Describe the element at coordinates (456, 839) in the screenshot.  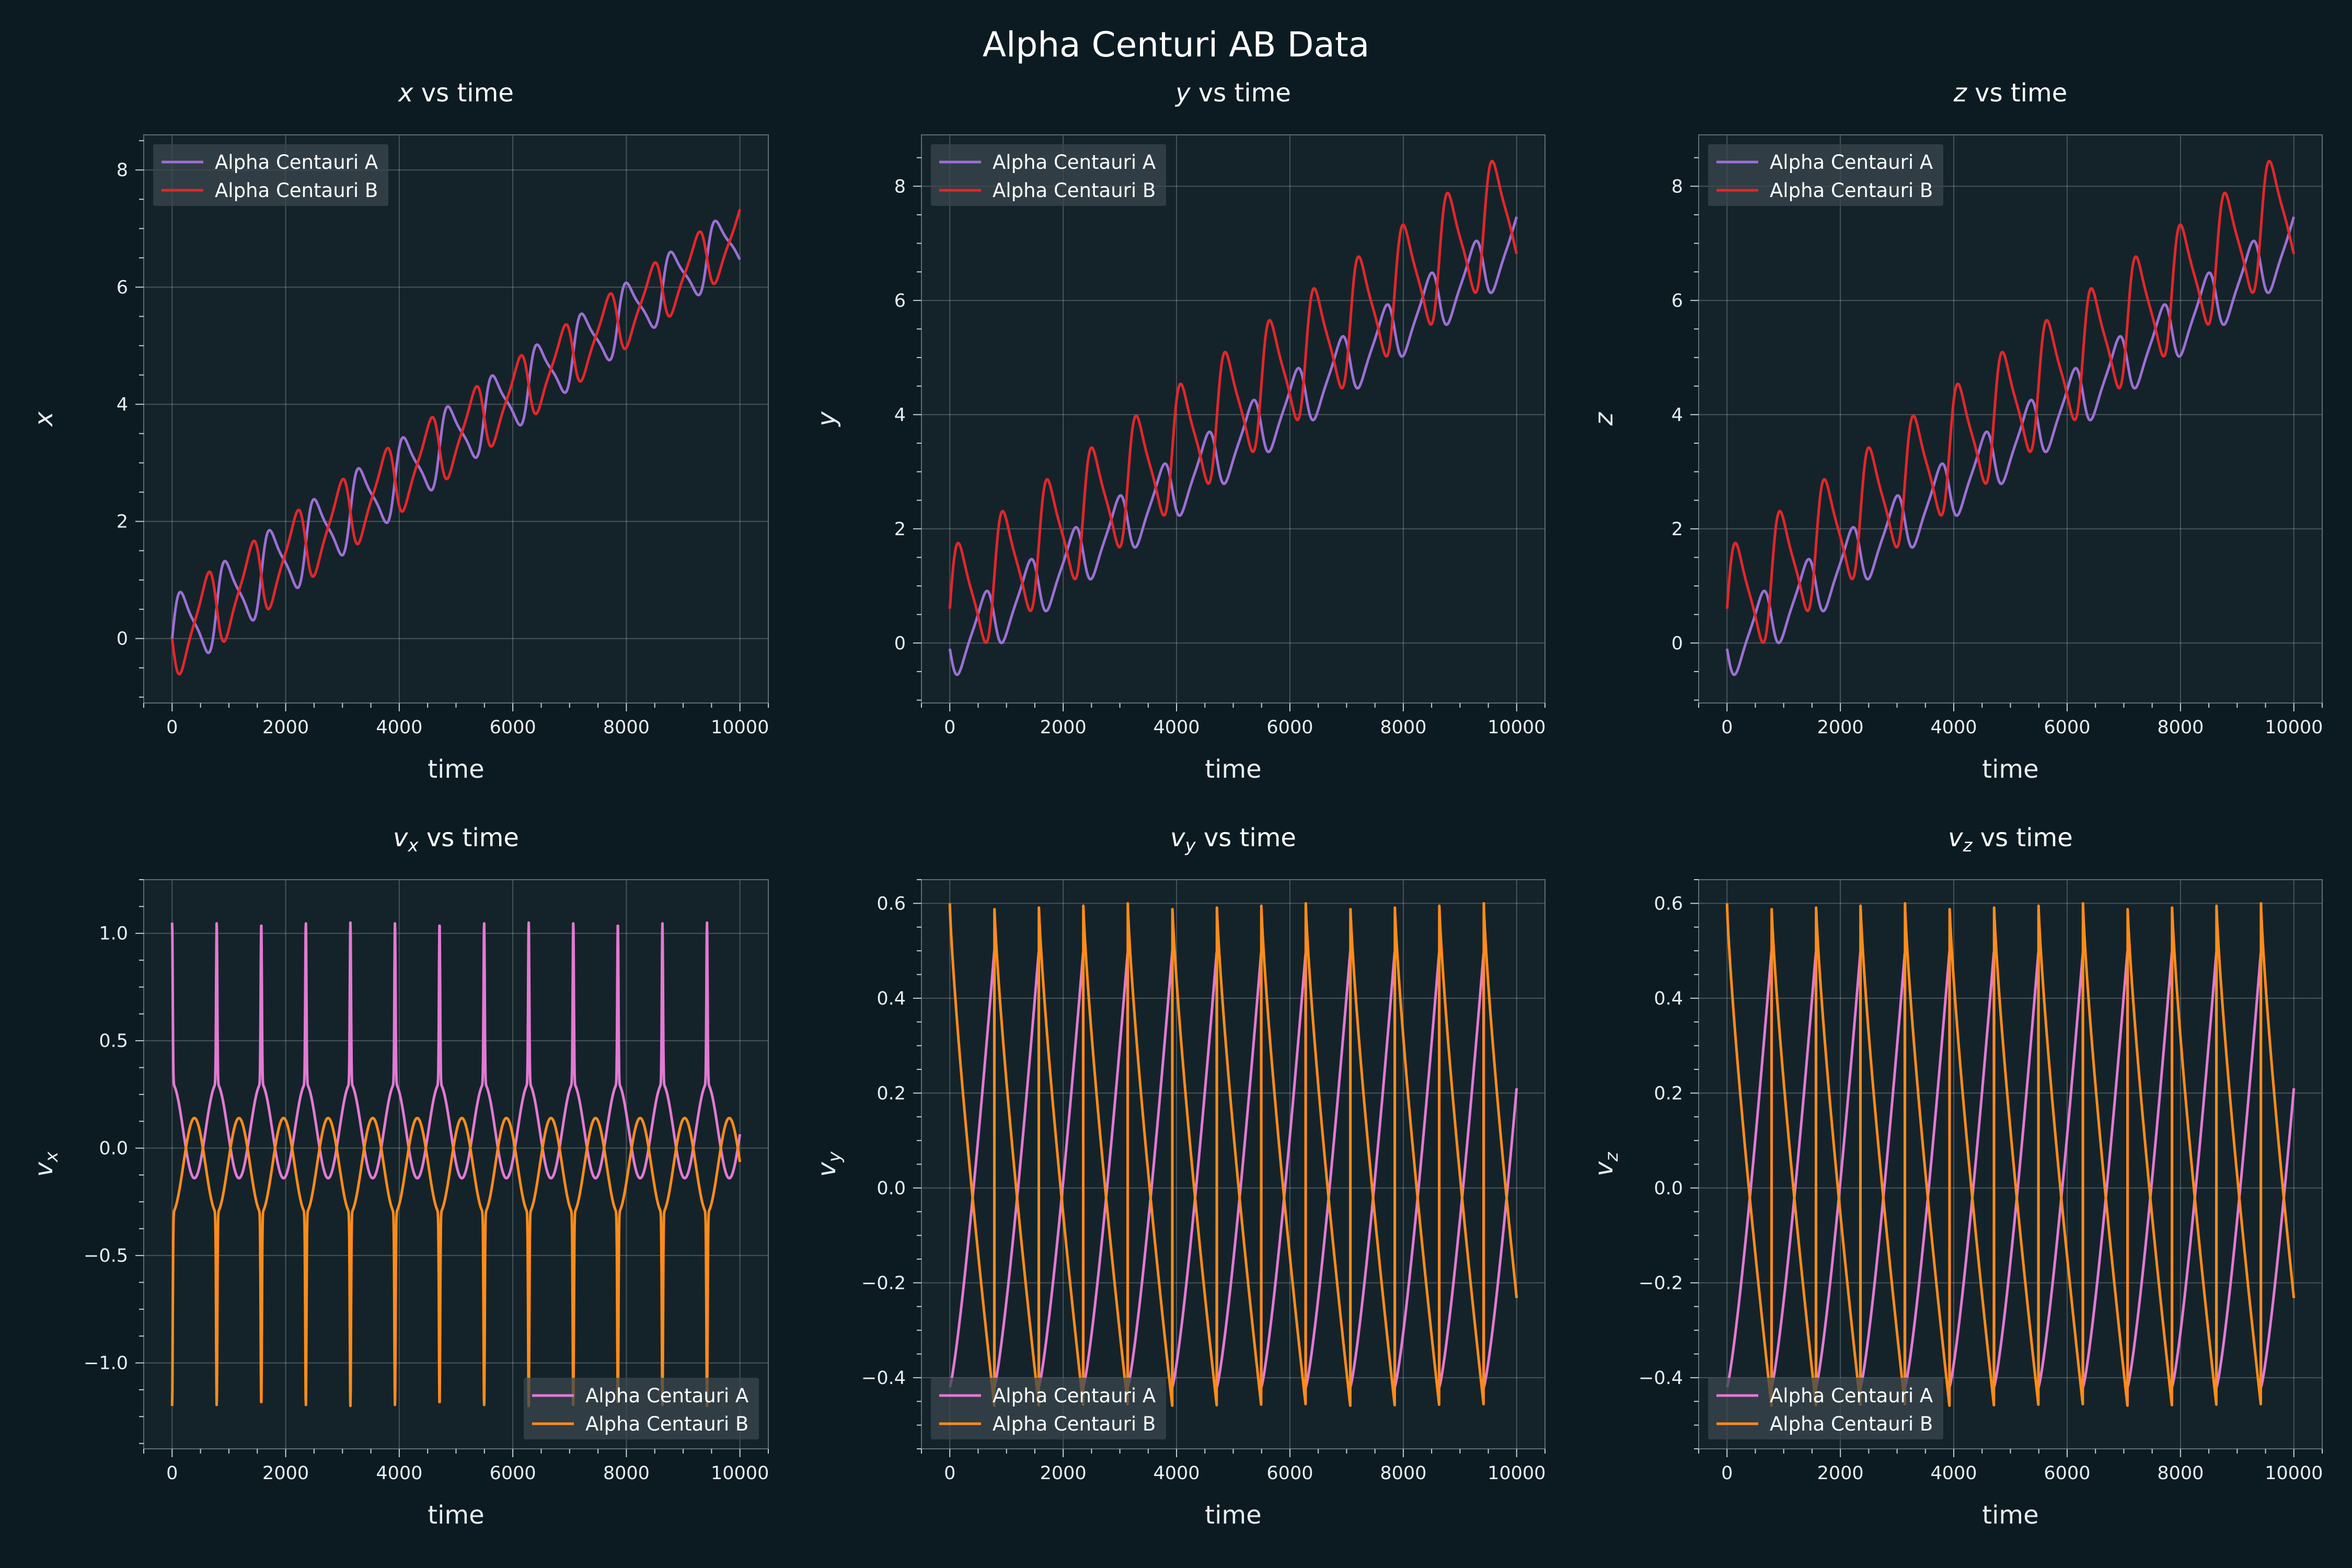
I see `chart-title: vx vs time` at that location.